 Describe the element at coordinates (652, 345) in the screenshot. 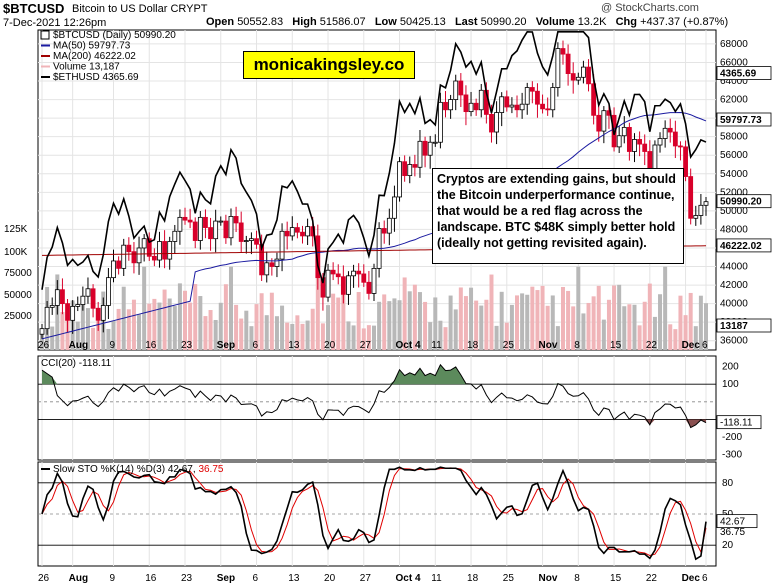

I see `x-tick-label-top: 22` at that location.